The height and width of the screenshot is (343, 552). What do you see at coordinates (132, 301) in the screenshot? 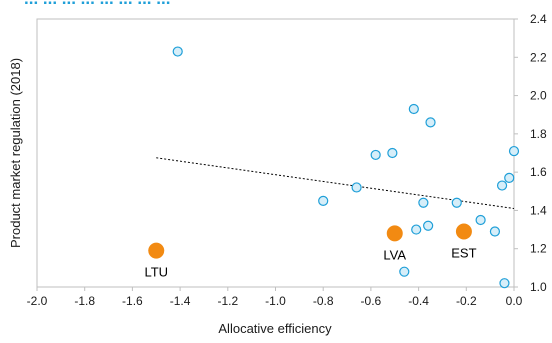
I see `x-tick-label: -1.6` at bounding box center [132, 301].